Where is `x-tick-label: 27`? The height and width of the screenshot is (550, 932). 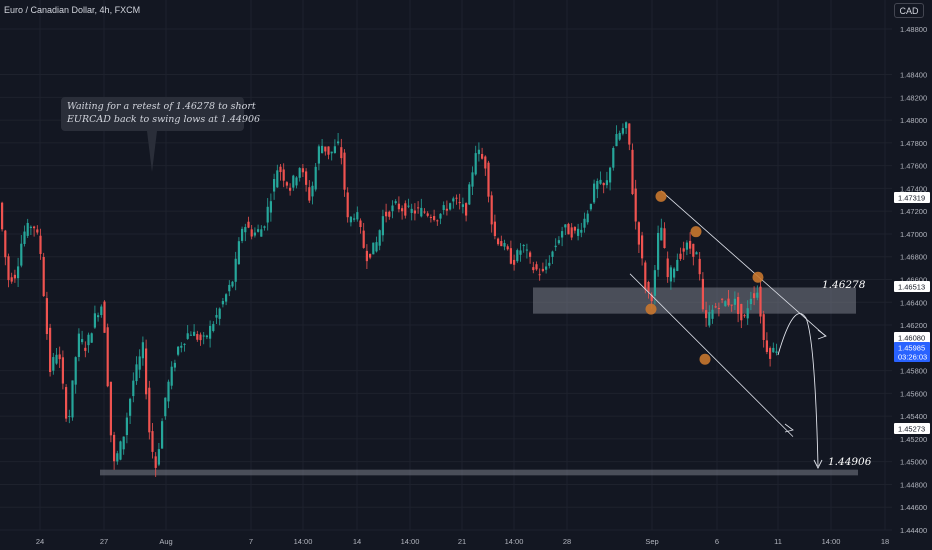 x-tick-label: 27 is located at coordinates (104, 541).